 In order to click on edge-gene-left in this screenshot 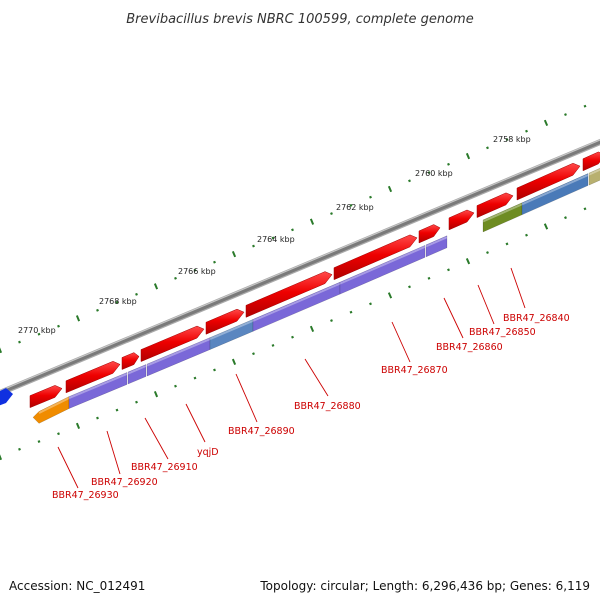, I will do `click(6, 397)`.